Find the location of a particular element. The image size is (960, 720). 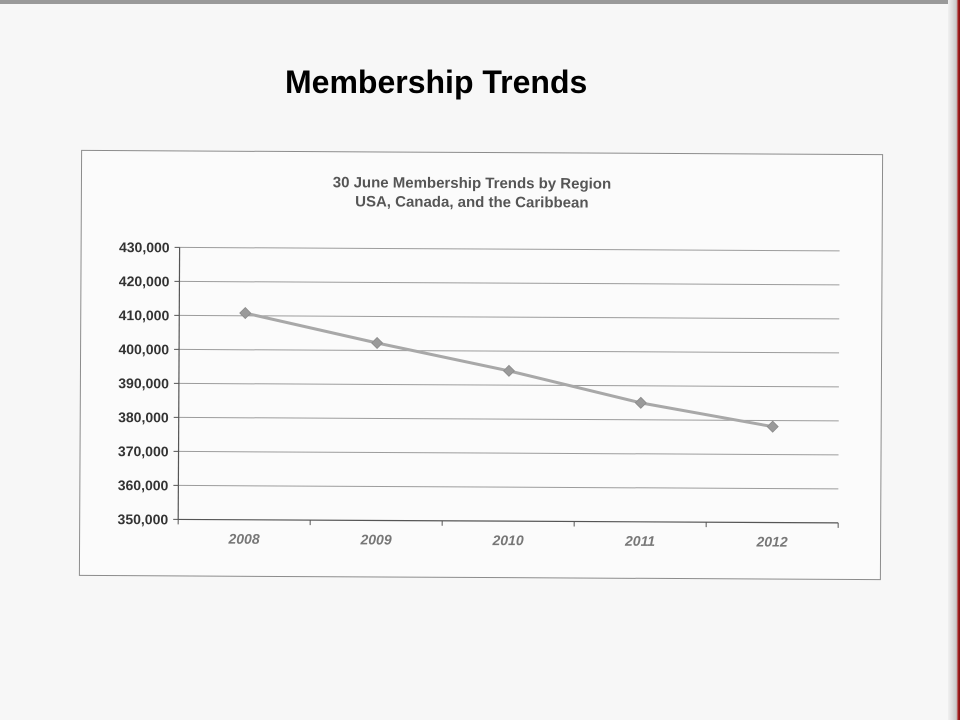

x-tick-label: 2012 is located at coordinates (771, 541).